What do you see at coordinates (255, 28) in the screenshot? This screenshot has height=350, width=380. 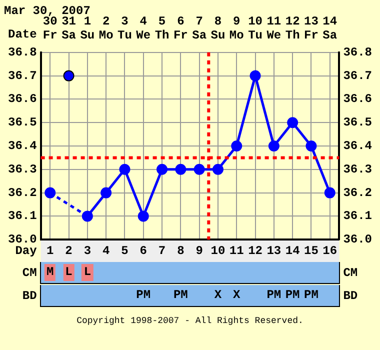 I see `text: 10 Tu` at bounding box center [255, 28].